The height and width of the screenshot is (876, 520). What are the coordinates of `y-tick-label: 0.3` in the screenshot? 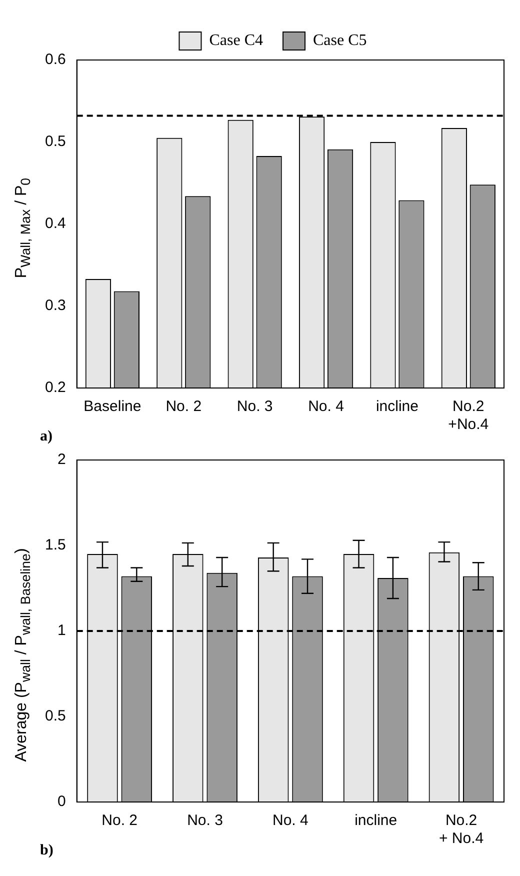 It's located at (55, 305).